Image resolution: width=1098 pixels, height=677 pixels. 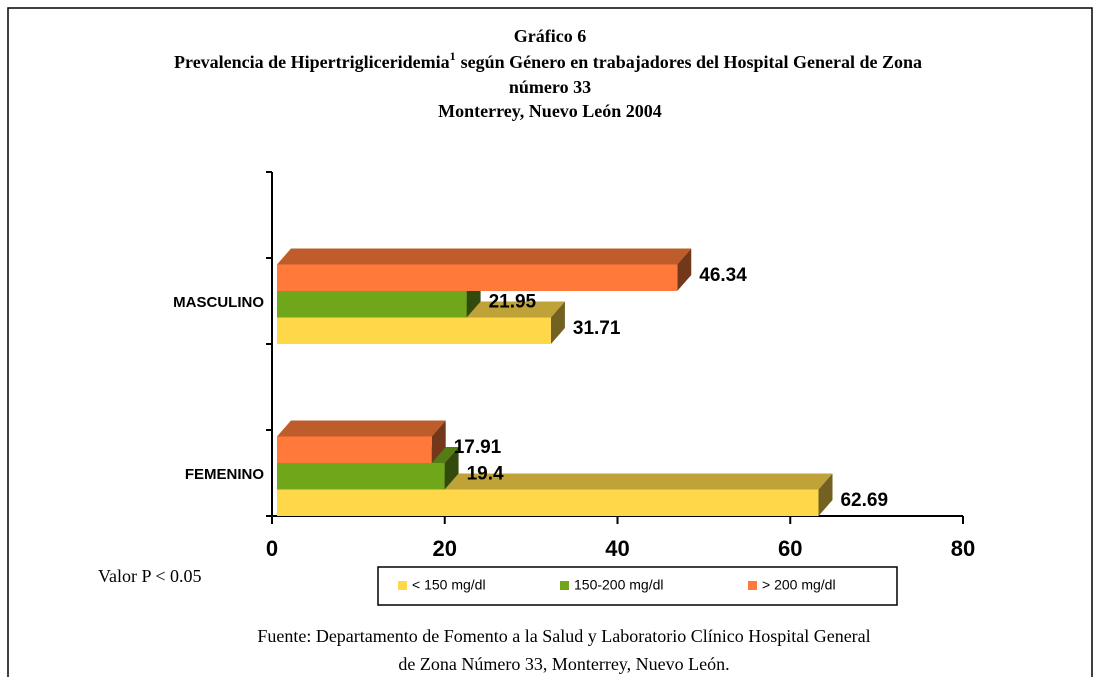 I want to click on y-tick-label: MASCULINO, so click(x=218, y=302).